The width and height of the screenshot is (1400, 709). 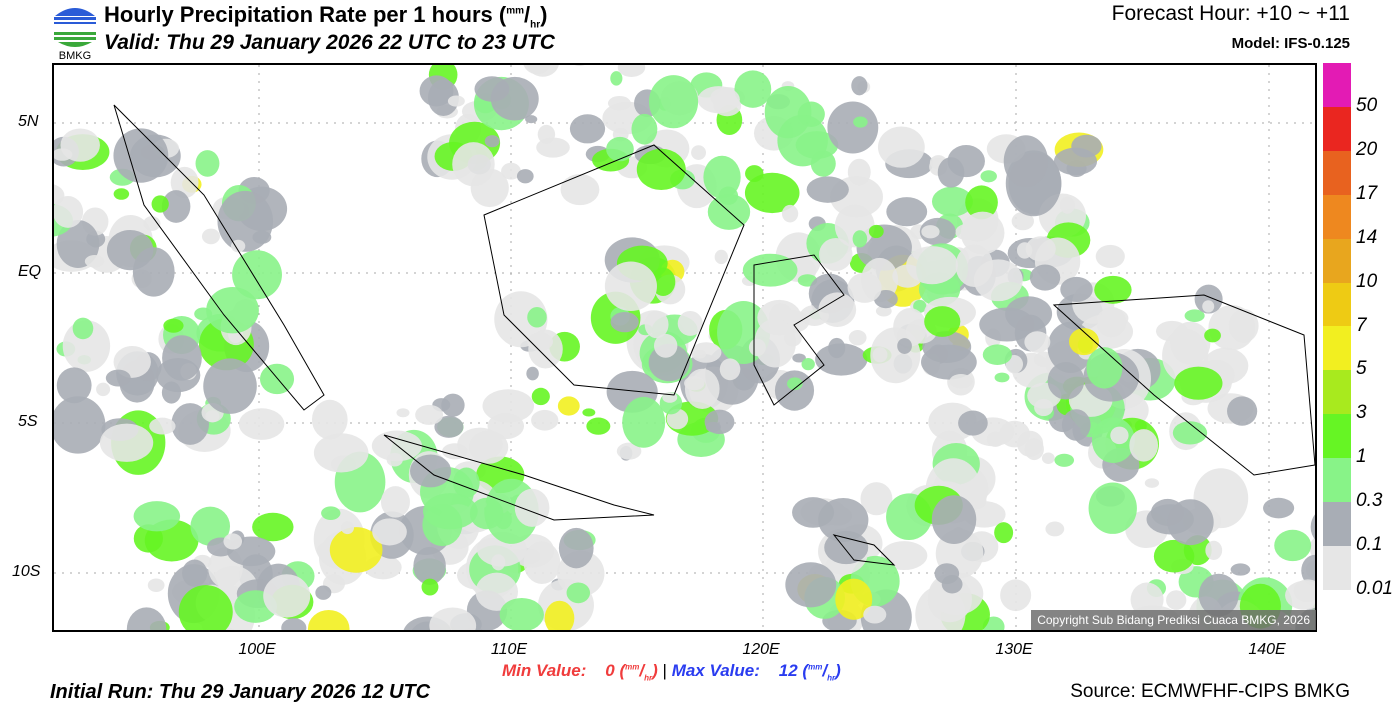 I want to click on coastline, so click(x=799, y=330).